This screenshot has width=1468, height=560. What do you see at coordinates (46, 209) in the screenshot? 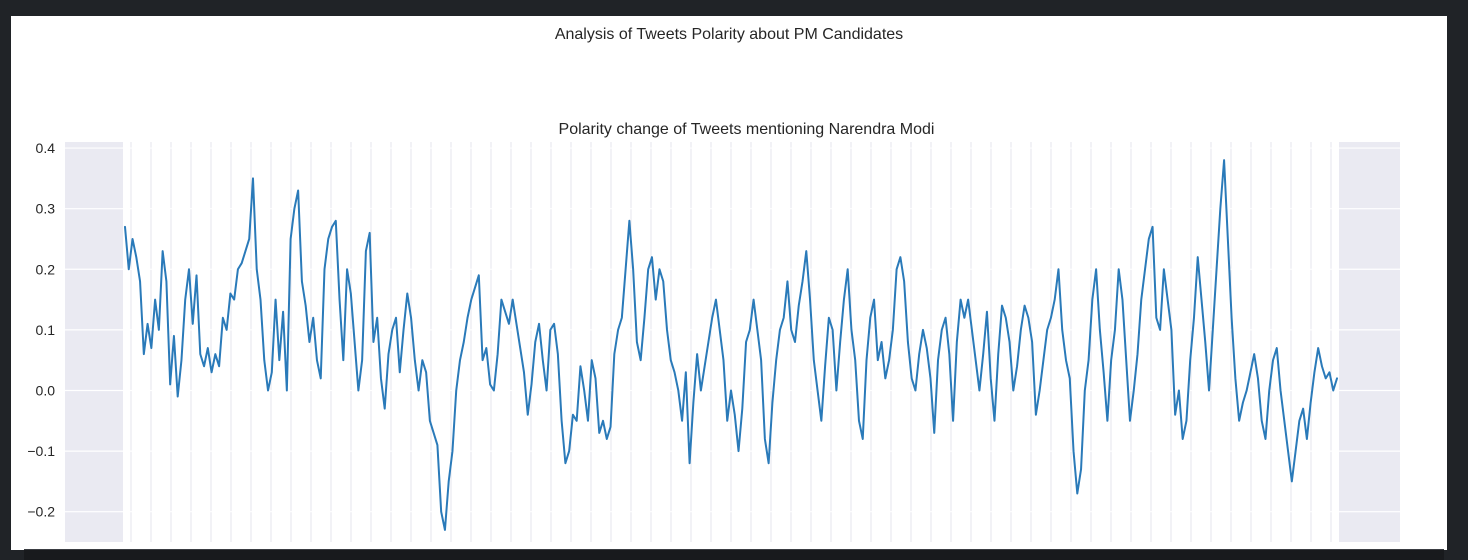
I see `y-tick-label: 0.3` at bounding box center [46, 209].